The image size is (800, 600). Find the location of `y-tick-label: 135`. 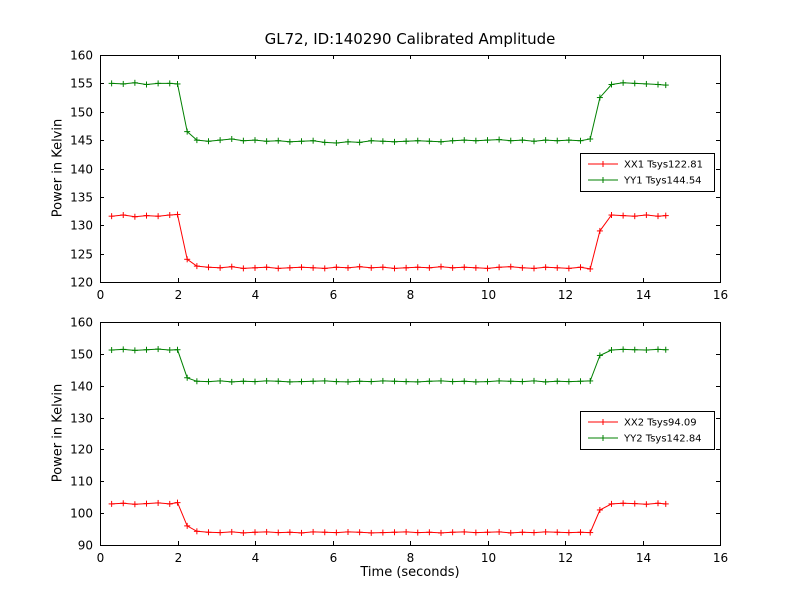

y-tick-label: 135 is located at coordinates (81, 198).